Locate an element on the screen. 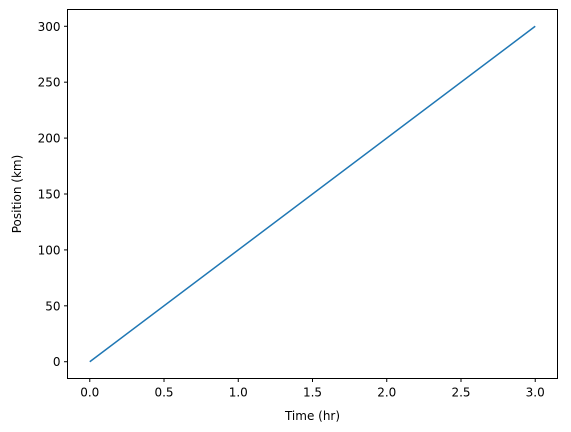 The image size is (571, 432). x-tick-label: 3.0 is located at coordinates (535, 393).